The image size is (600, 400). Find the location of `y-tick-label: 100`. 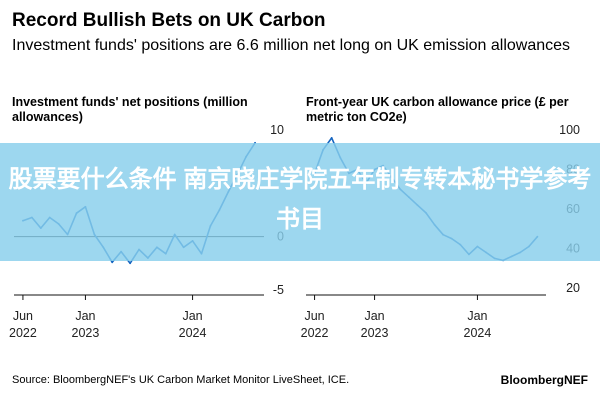

y-tick-label: 100 is located at coordinates (569, 130).